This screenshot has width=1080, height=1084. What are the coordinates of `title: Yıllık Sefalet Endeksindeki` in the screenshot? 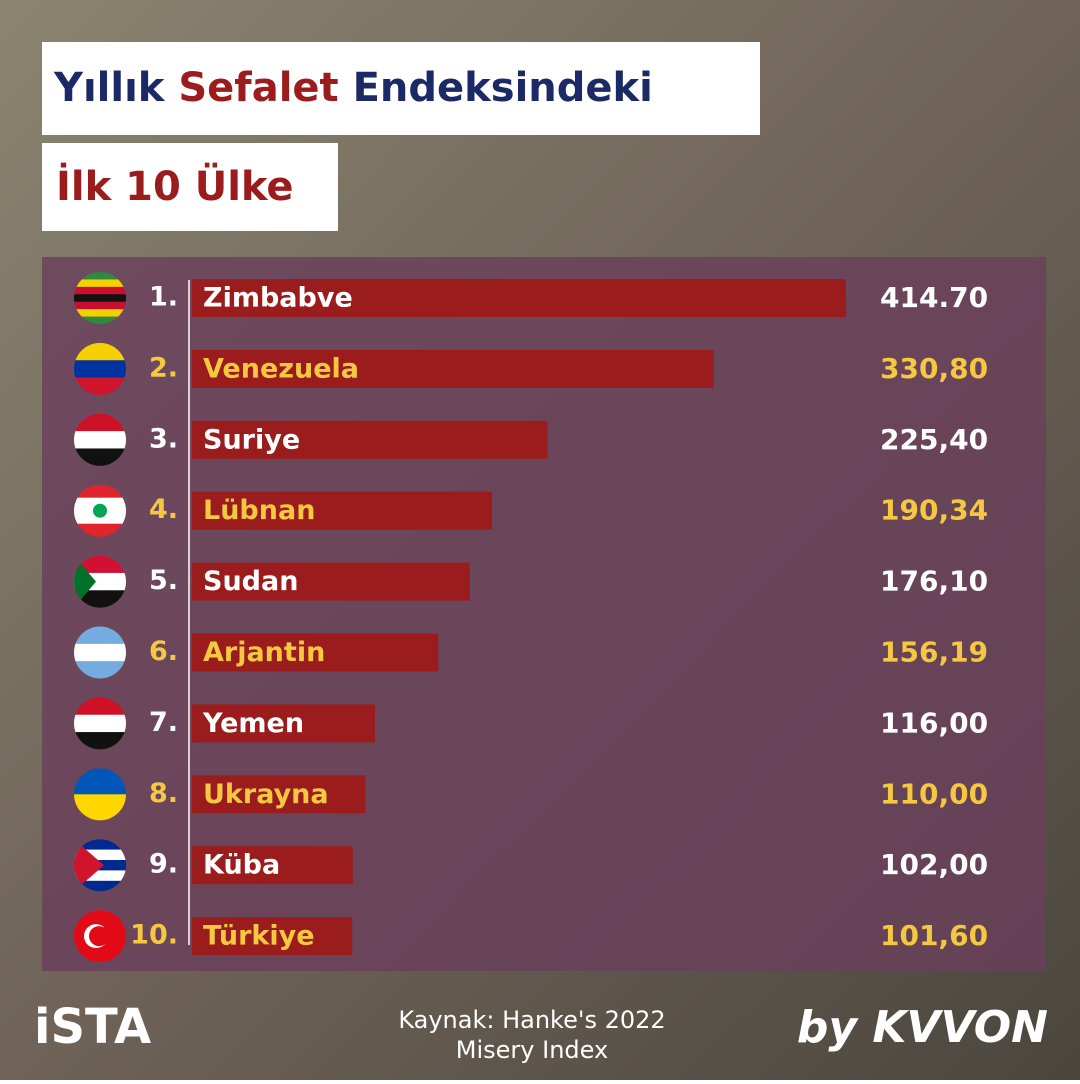 It's located at (353, 88).